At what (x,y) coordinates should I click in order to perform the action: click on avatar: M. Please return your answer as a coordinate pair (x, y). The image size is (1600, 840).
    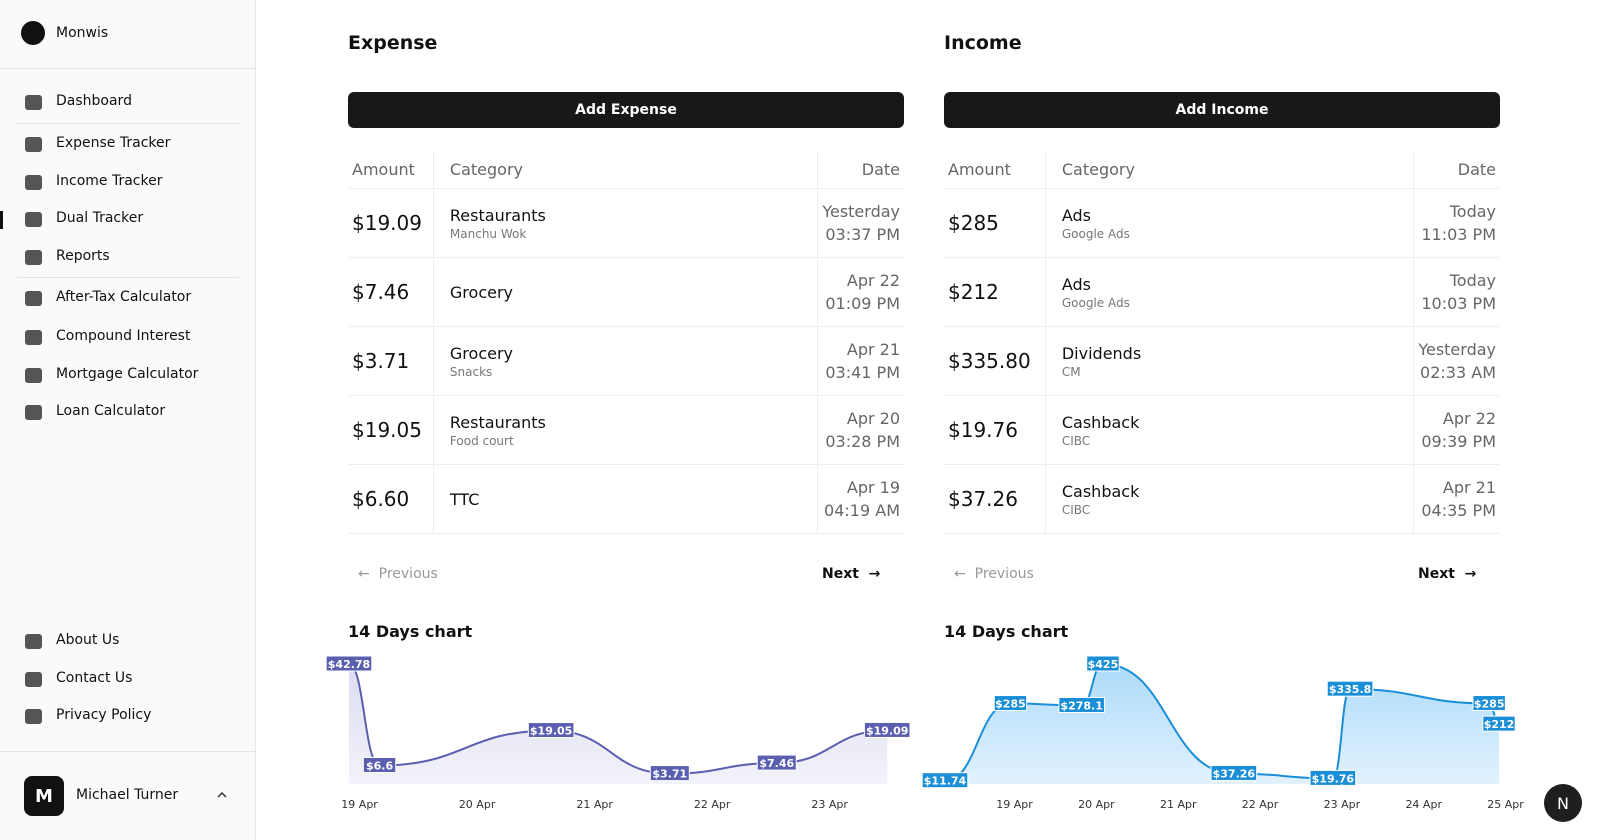
    Looking at the image, I should click on (44, 796).